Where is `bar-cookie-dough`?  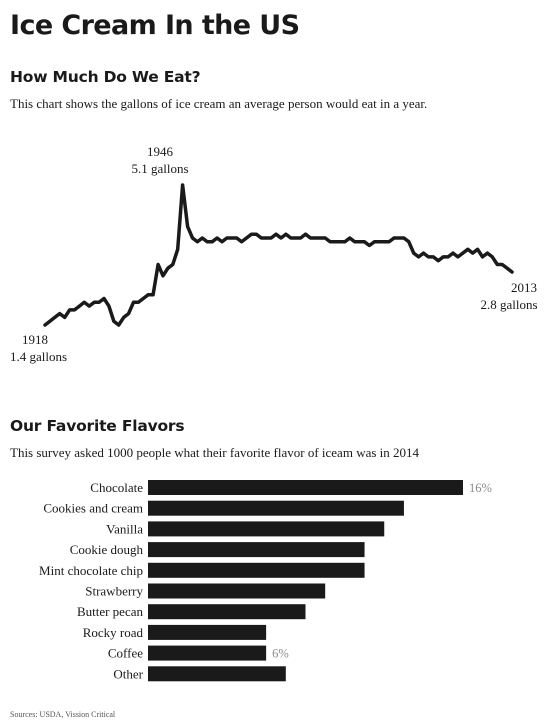
bar-cookie-dough is located at coordinates (256, 550).